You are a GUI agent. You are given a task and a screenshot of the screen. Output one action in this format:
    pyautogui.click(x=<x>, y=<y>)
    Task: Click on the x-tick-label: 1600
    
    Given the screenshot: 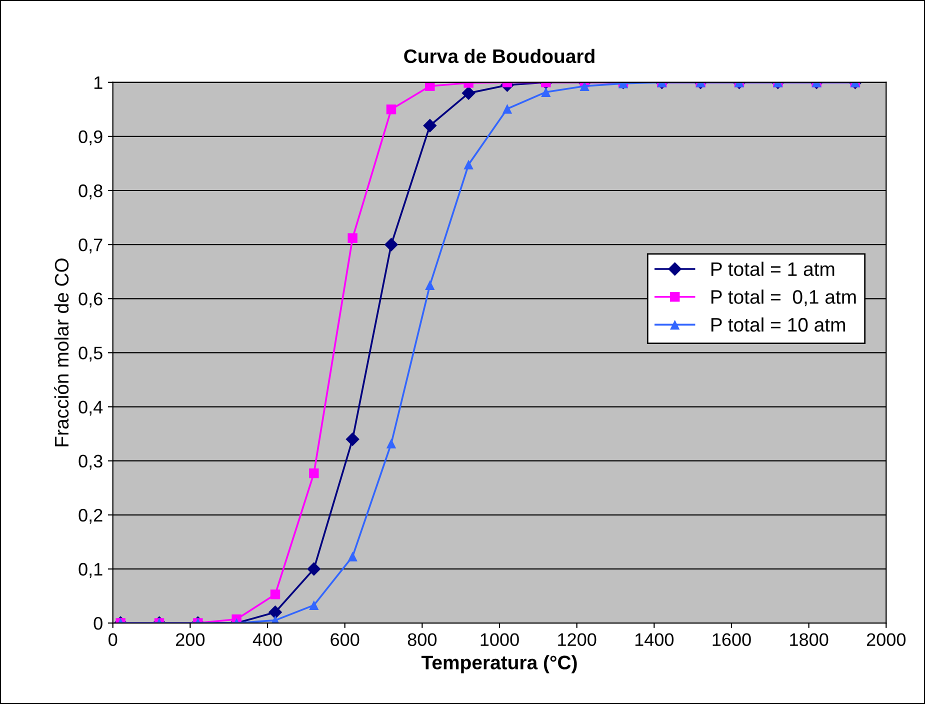 What is the action you would take?
    pyautogui.click(x=731, y=639)
    